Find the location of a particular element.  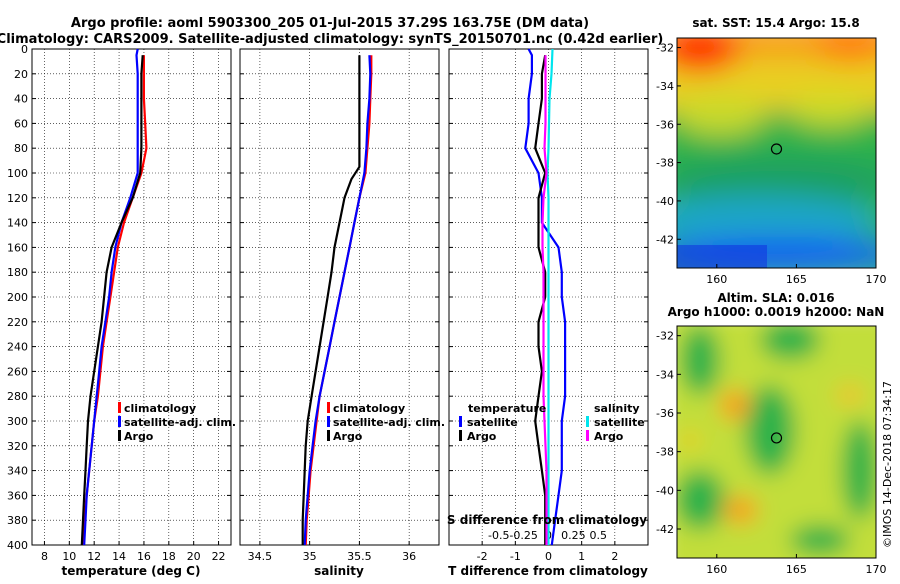

difference-series is located at coordinates (545, 297).